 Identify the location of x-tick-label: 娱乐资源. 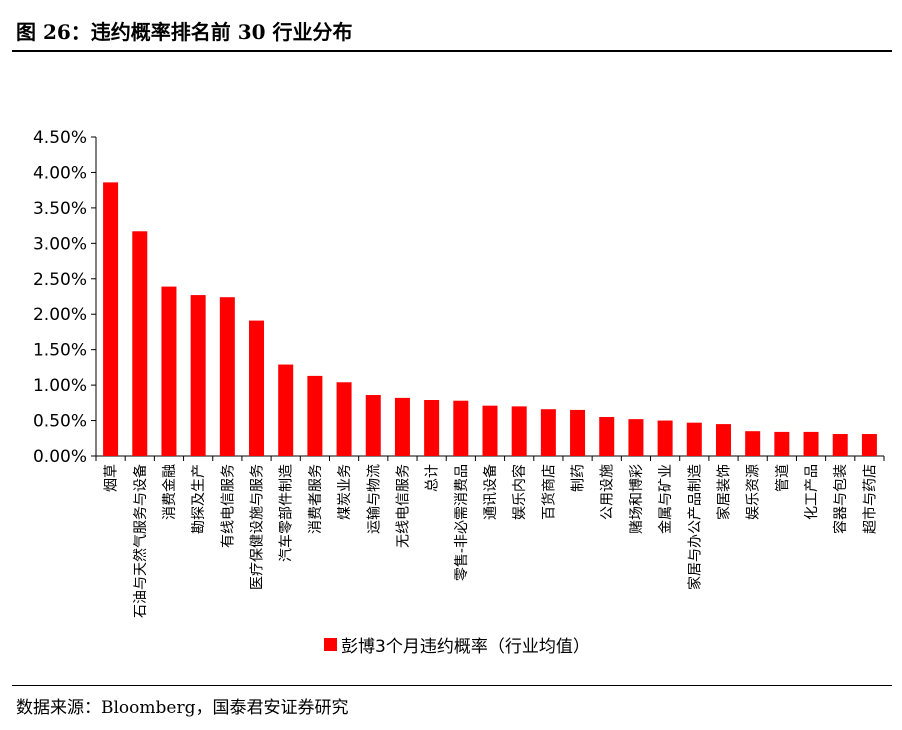
(754, 492).